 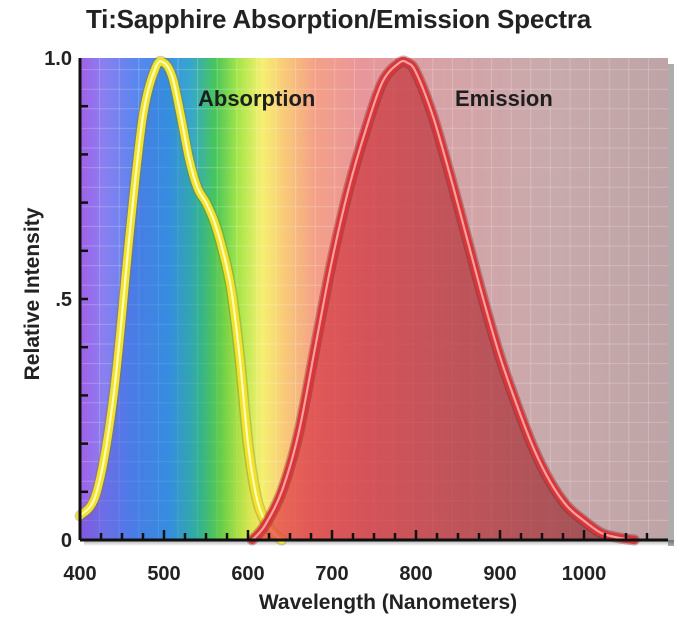 What do you see at coordinates (58, 59) in the screenshot?
I see `y-tick-label: 1.0` at bounding box center [58, 59].